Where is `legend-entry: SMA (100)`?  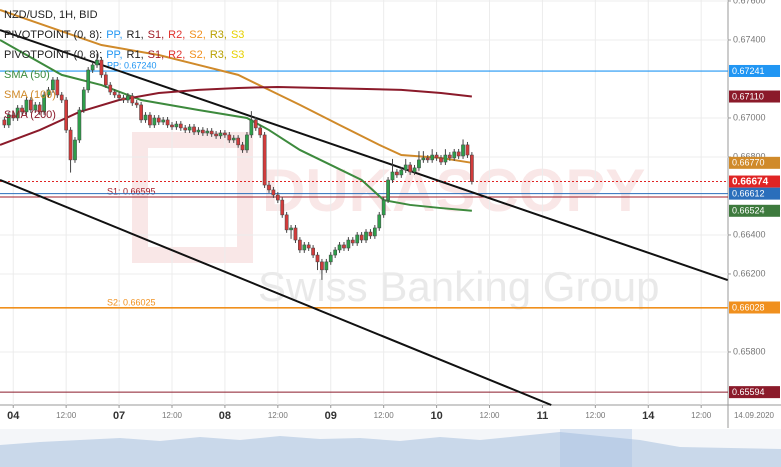 legend-entry: SMA (100) is located at coordinates (30, 95).